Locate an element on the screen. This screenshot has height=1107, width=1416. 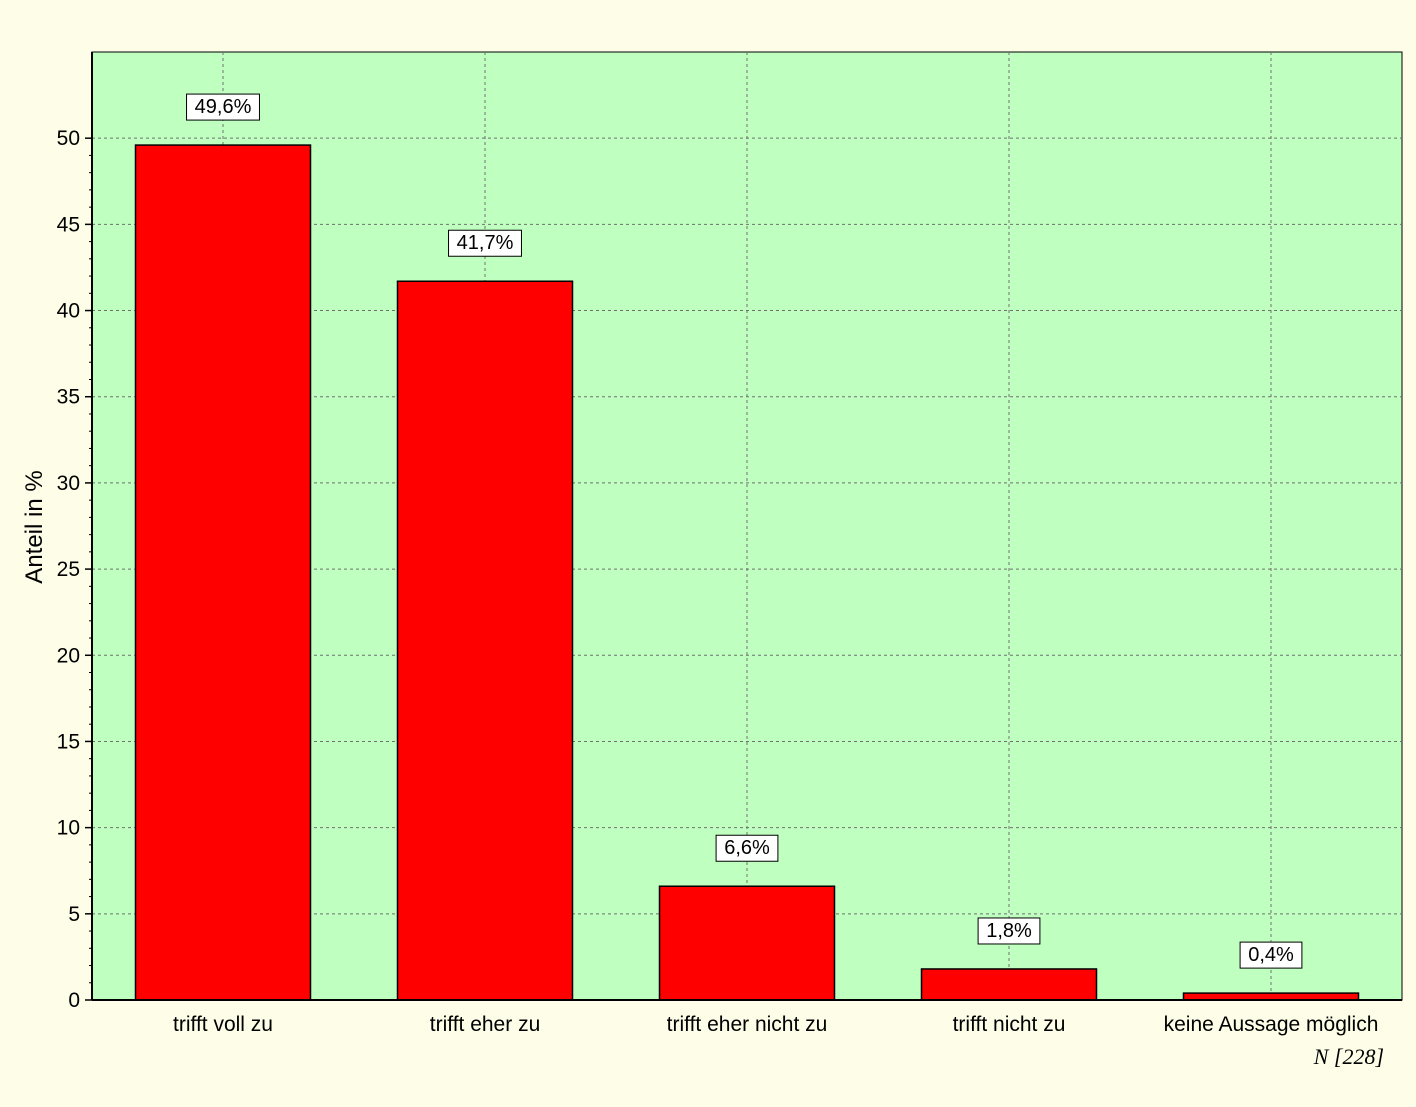
data-label-1: 49,6% is located at coordinates (223, 107).